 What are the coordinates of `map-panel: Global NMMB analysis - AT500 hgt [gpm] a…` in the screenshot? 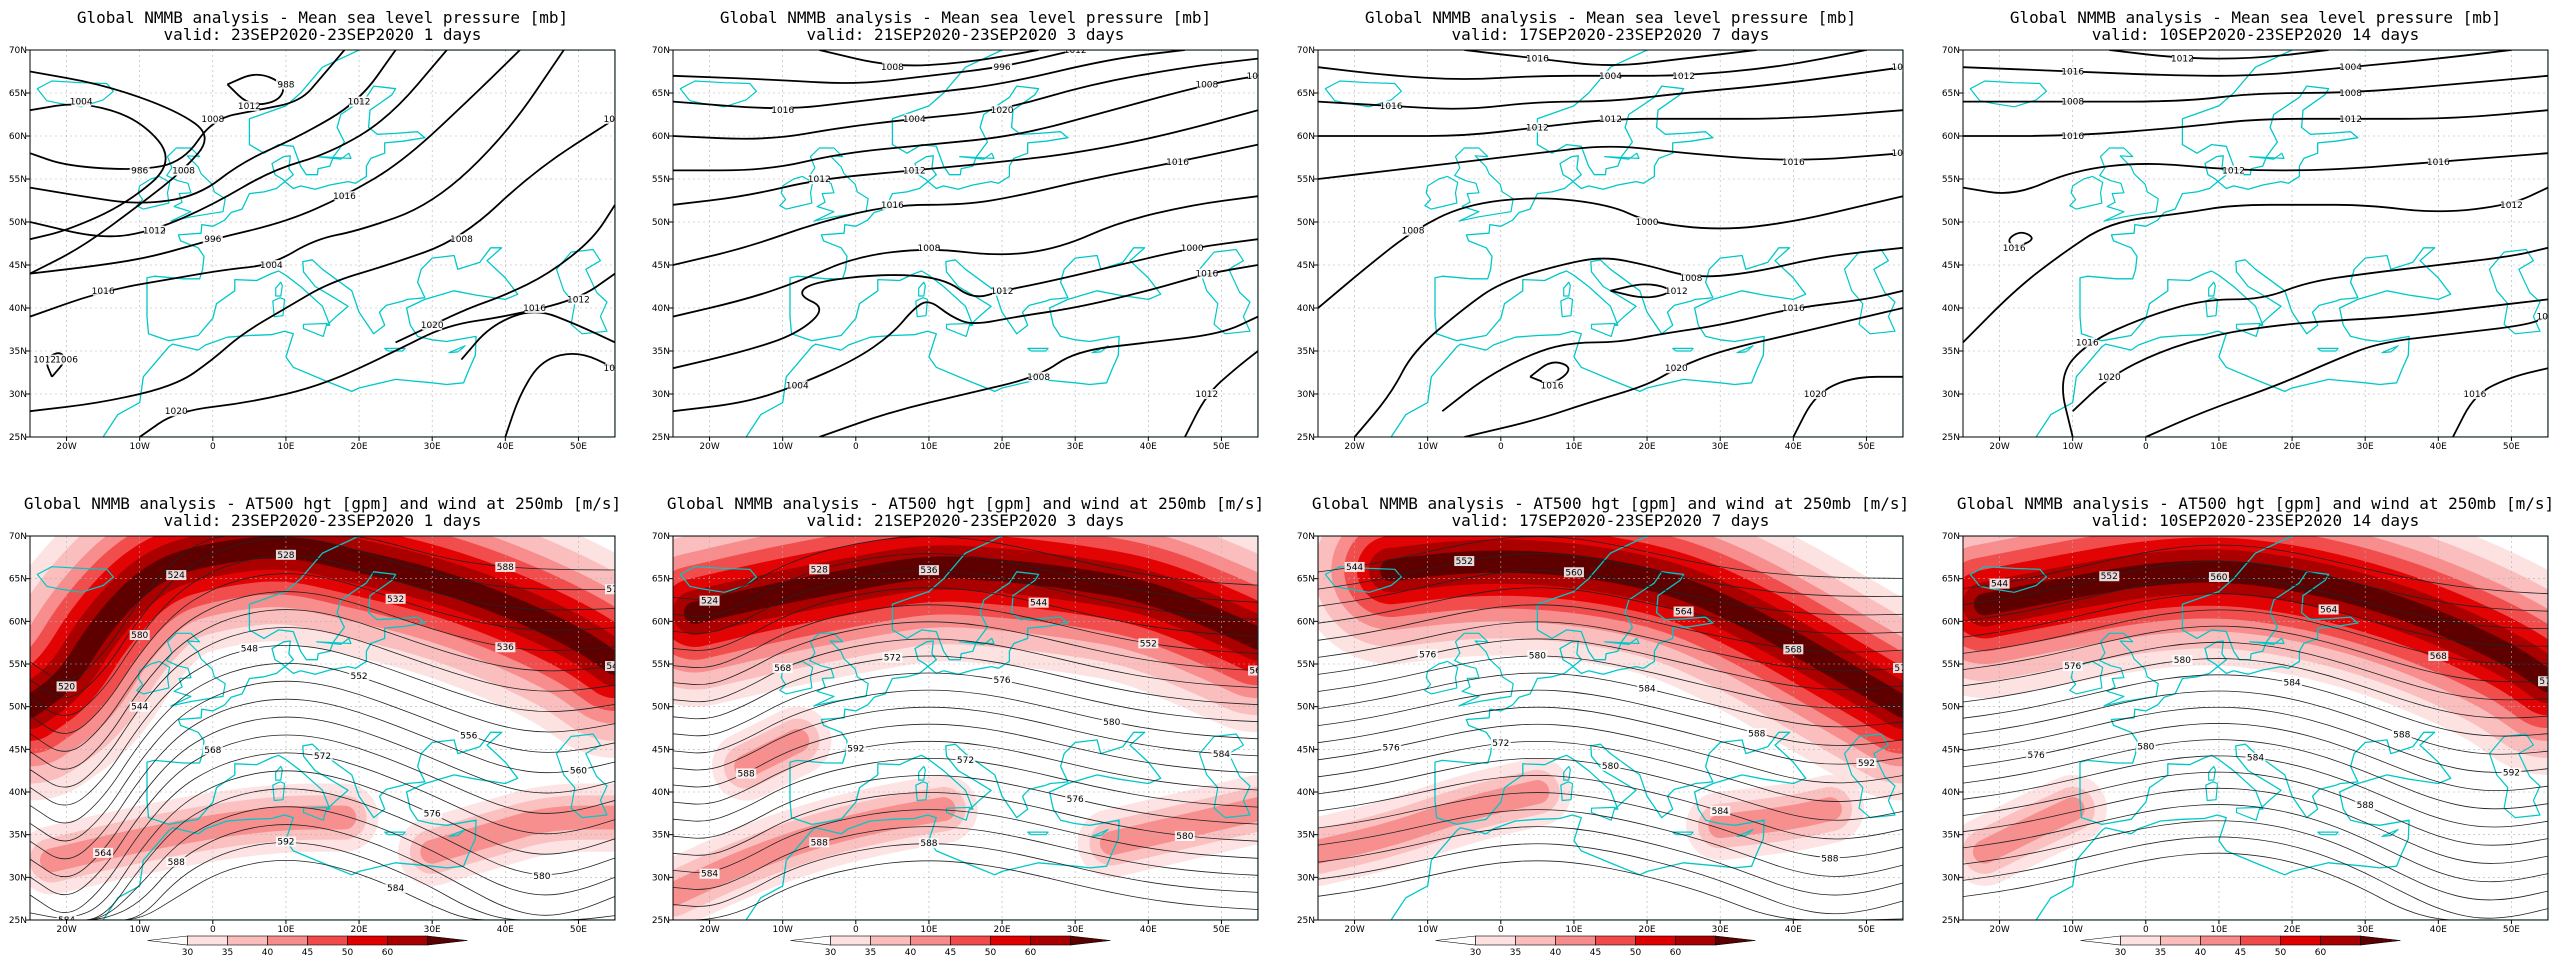 It's located at (315, 726).